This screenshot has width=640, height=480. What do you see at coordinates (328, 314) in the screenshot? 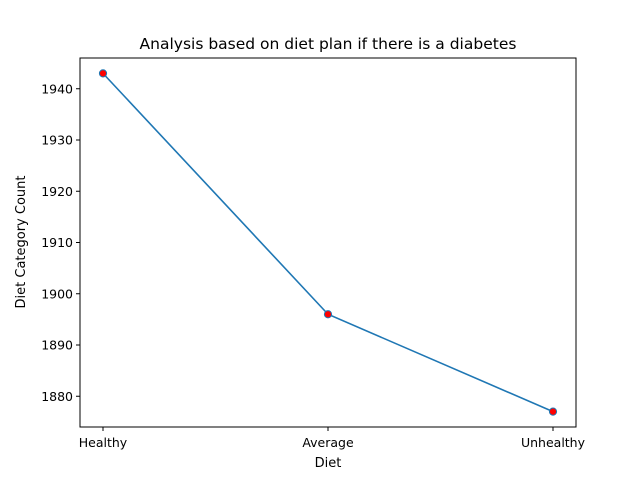
I see `data-point-average` at bounding box center [328, 314].